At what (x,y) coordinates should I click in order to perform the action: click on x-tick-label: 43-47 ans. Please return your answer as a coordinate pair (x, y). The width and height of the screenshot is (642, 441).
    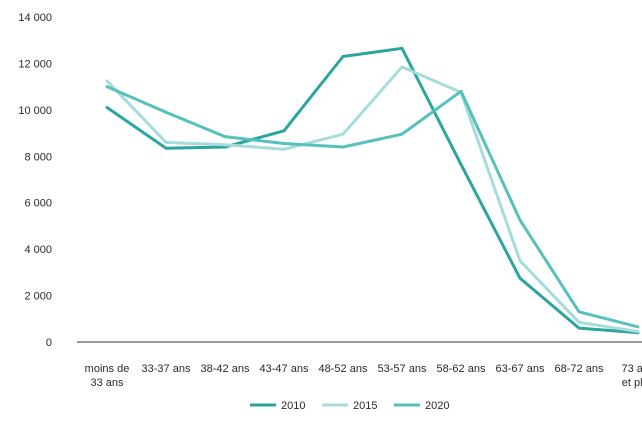
    Looking at the image, I should click on (284, 369).